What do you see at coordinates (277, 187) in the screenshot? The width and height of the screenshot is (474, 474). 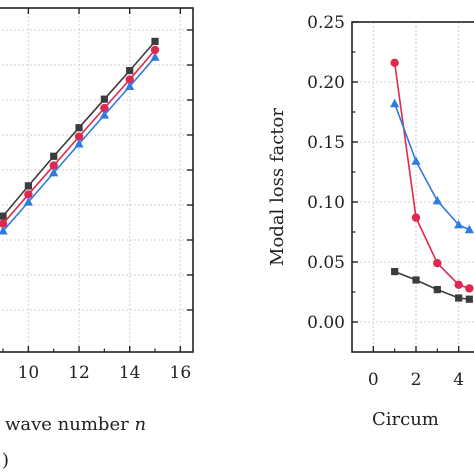 I see `y-axis-label: Modal loss factor` at bounding box center [277, 187].